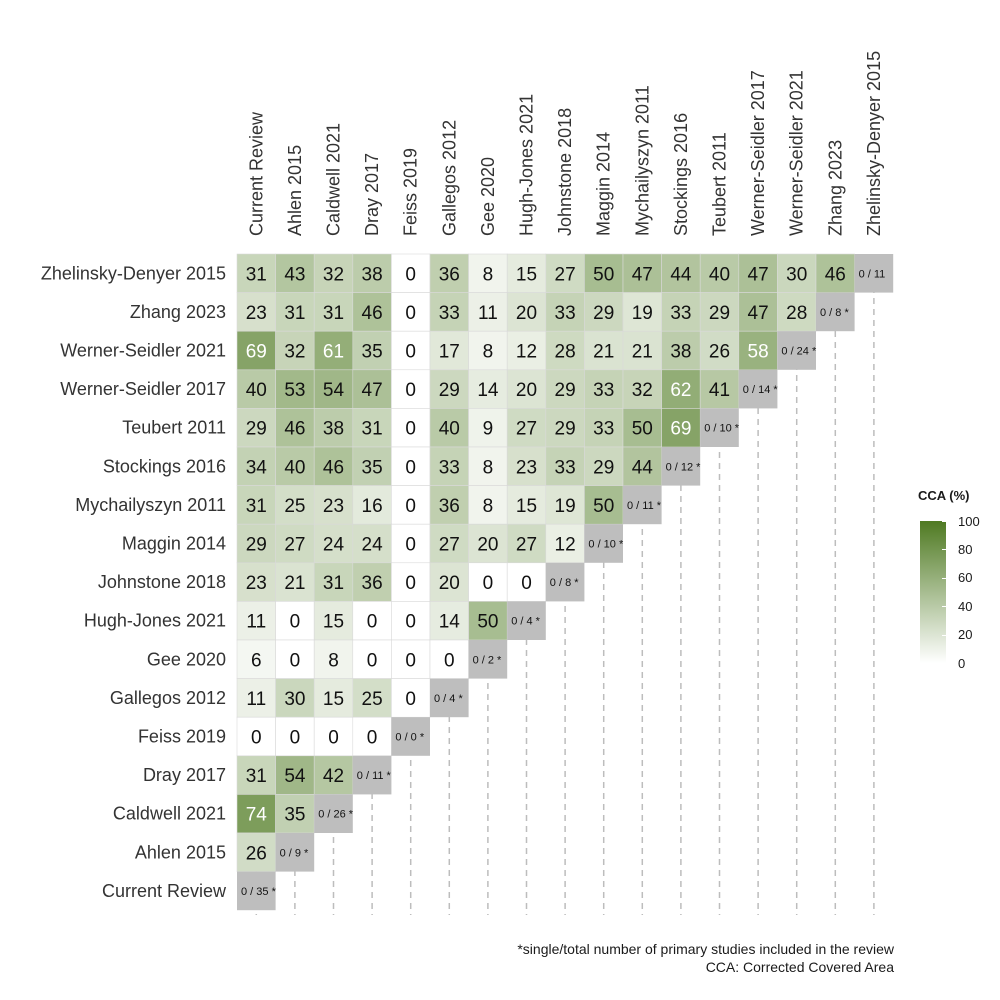  Describe the element at coordinates (184, 775) in the screenshot. I see `row-label: Dray 2017` at that location.